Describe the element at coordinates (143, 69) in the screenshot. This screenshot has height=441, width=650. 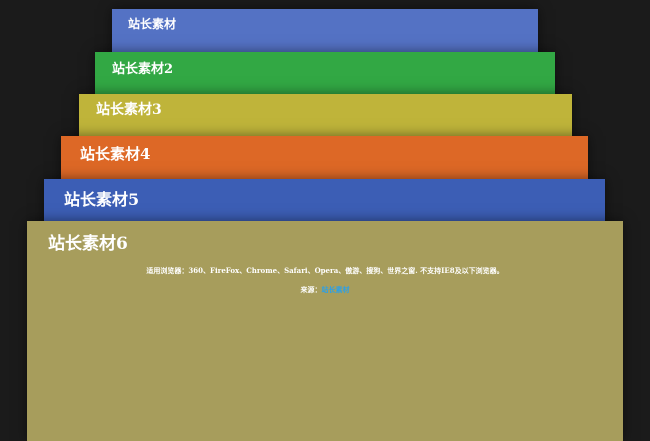
I see `card-title: 站长素材2` at that location.